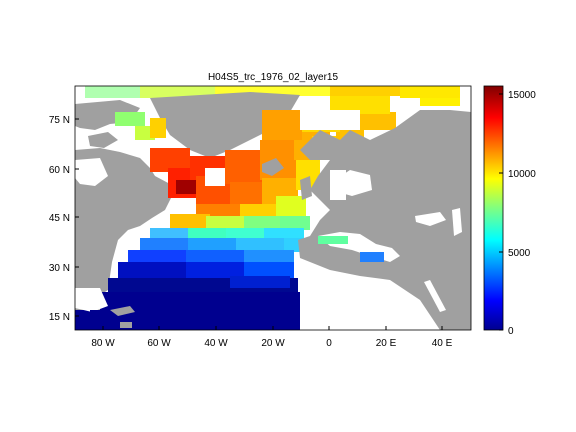 The image size is (576, 432). I want to click on colorbar-gradient, so click(493, 208).